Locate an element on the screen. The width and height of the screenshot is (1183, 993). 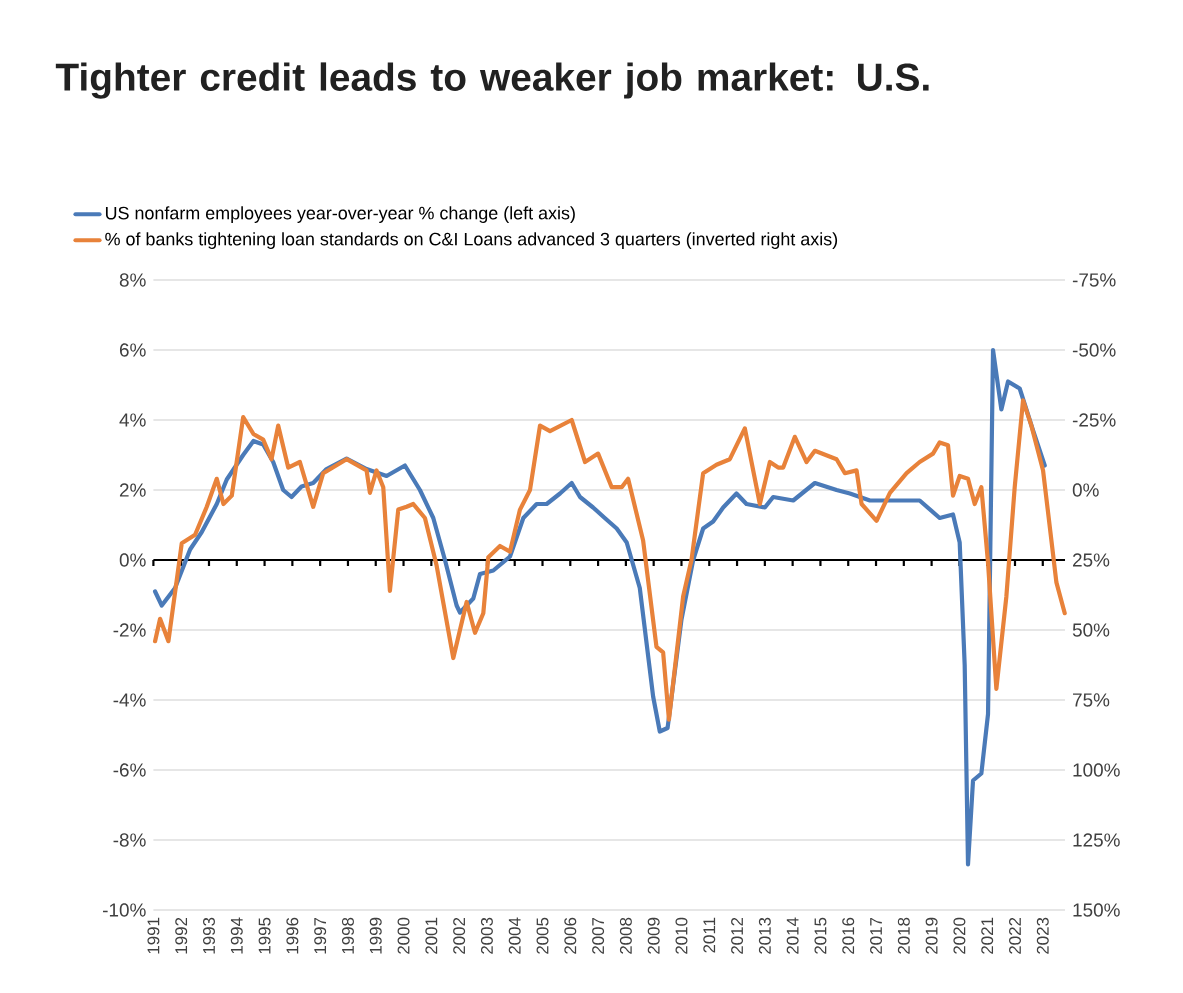
y-tick-label: 6% is located at coordinates (132, 350).